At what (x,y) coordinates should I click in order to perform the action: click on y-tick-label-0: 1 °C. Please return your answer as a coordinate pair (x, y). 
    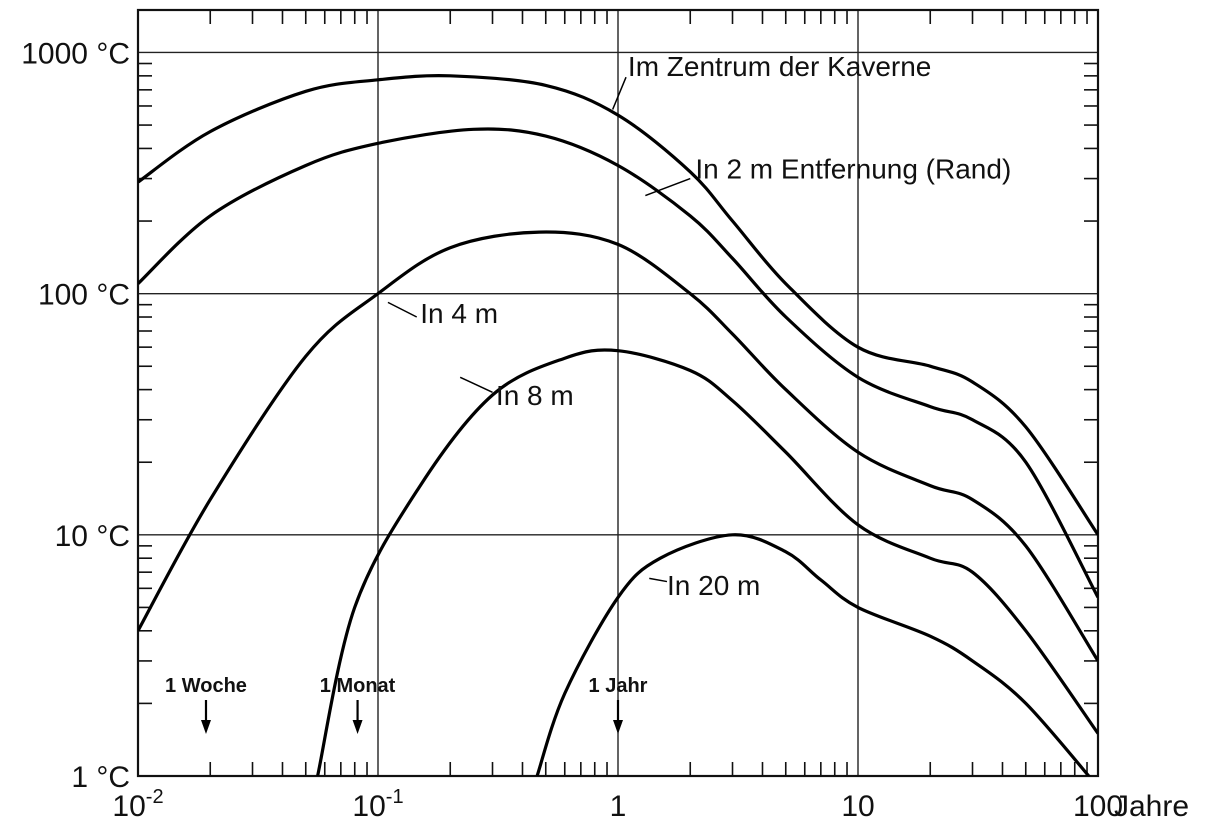
    Looking at the image, I should click on (100, 777).